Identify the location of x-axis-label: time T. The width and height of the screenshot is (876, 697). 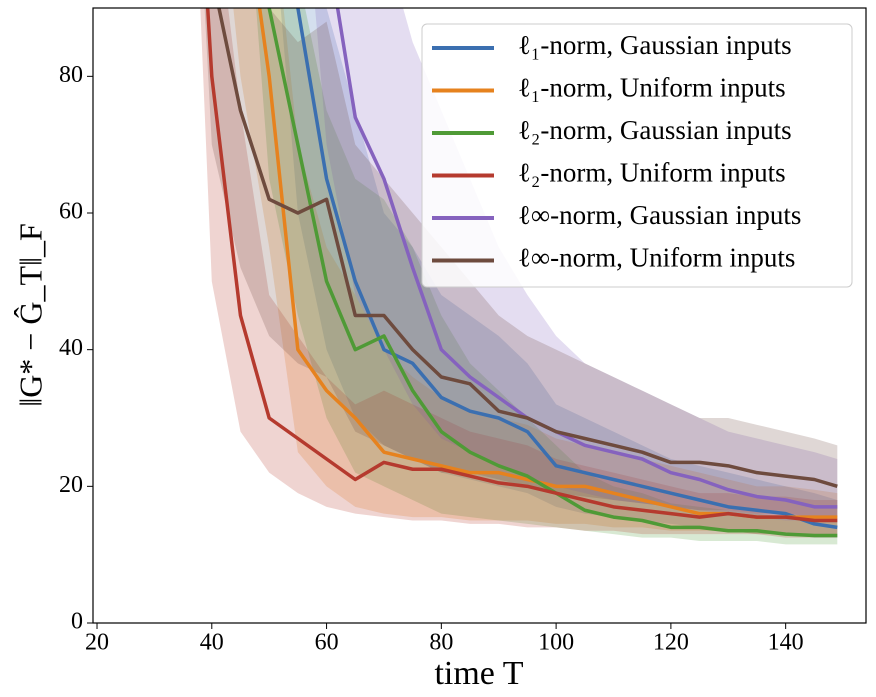
(478, 673).